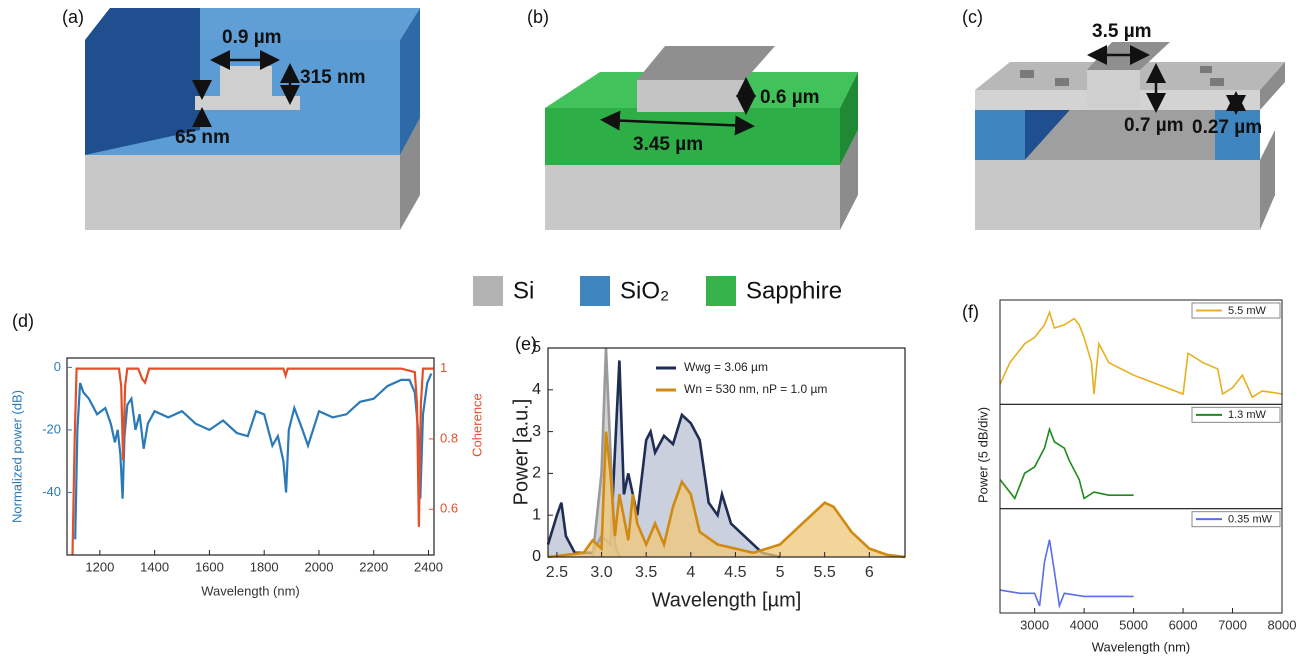 Image resolution: width=1315 pixels, height=664 pixels. Describe the element at coordinates (247, 103) in the screenshot. I see `slab` at that location.